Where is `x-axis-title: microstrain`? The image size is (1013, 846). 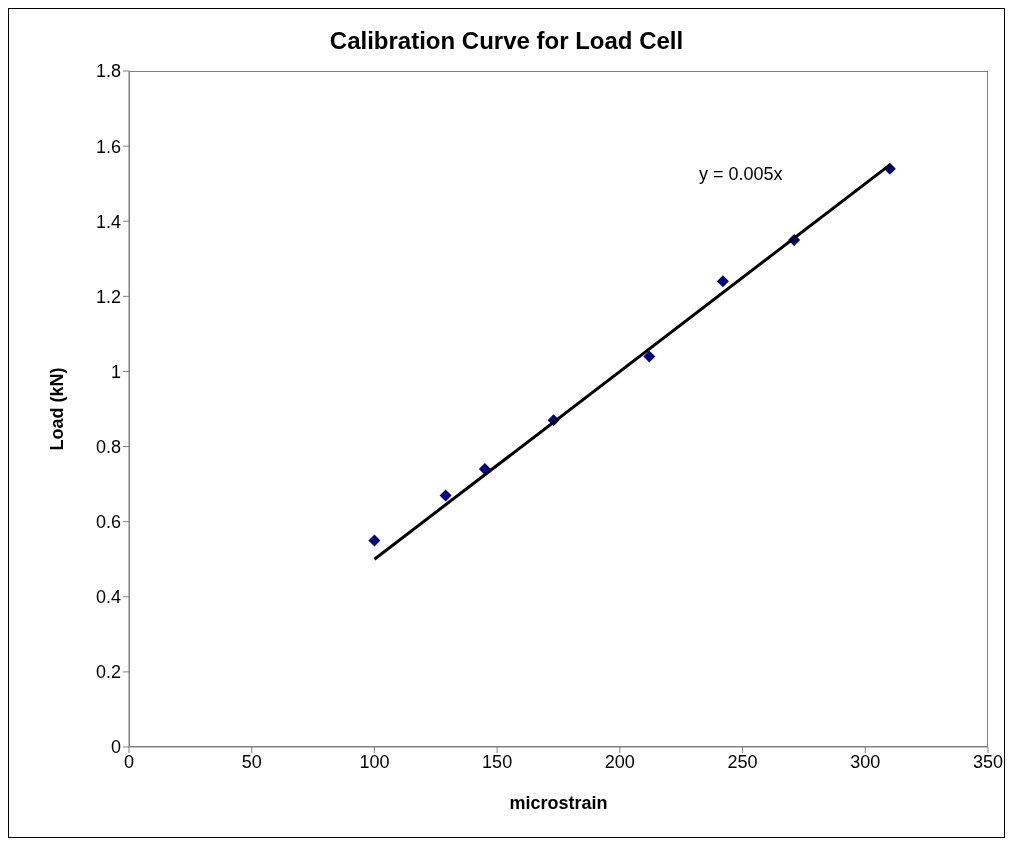 x-axis-title: microstrain is located at coordinates (558, 803).